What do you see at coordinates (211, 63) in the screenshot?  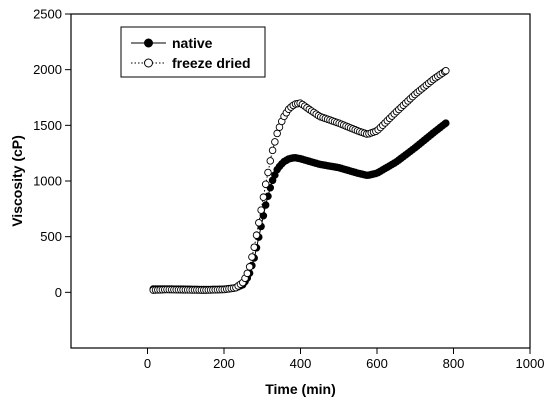 I see `legend-label: freeze dried` at bounding box center [211, 63].